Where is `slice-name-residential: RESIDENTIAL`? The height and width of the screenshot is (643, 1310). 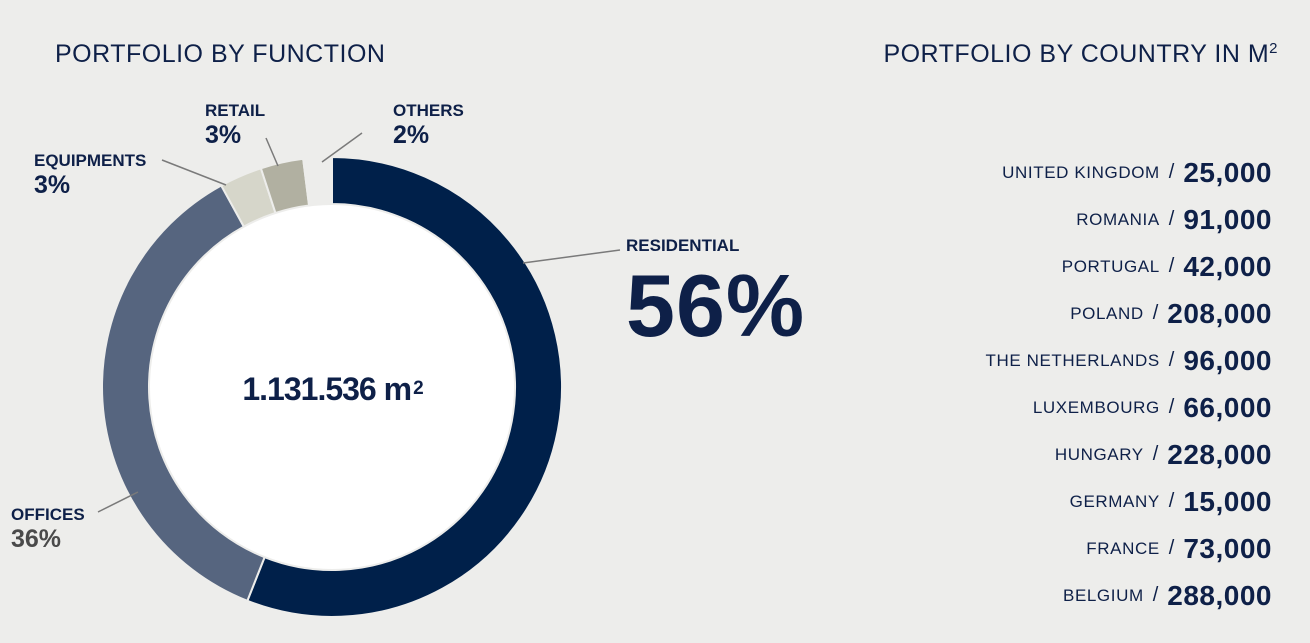 slice-name-residential: RESIDENTIAL is located at coordinates (683, 245).